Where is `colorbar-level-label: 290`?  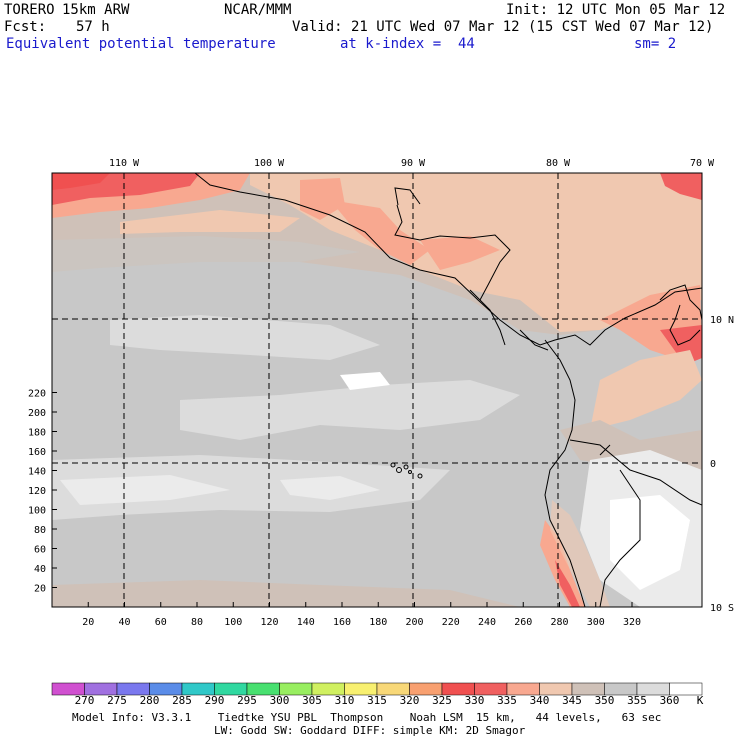
colorbar-level-label: 290 is located at coordinates (214, 700).